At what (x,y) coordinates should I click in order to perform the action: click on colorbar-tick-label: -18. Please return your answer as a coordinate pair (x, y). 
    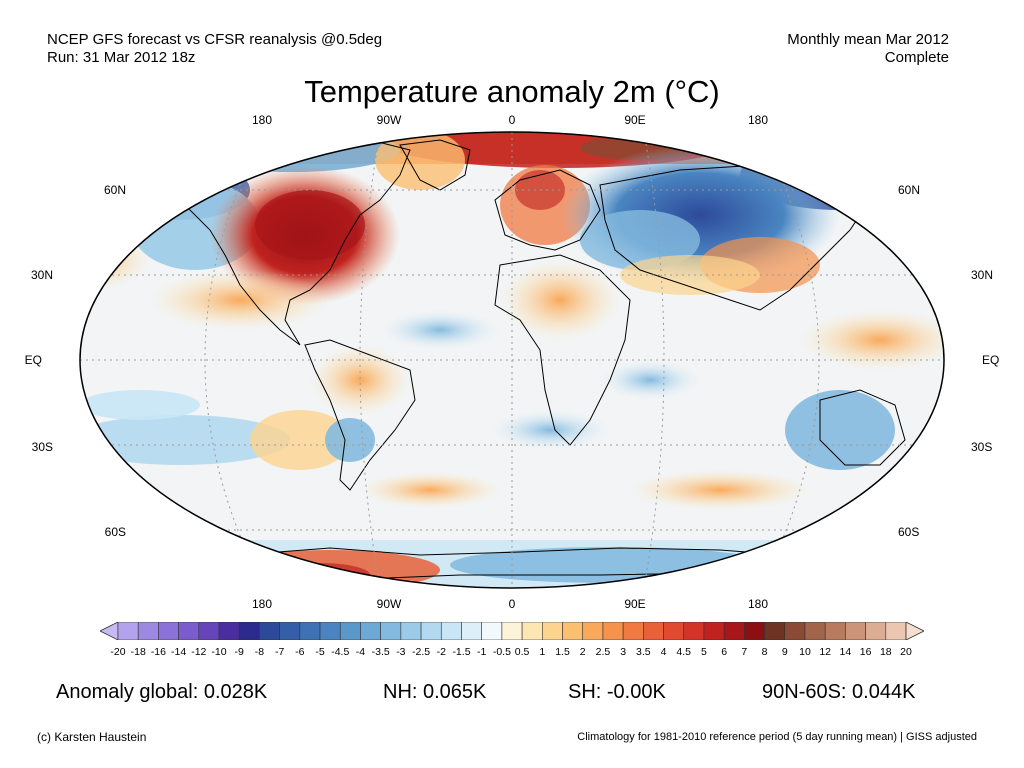
    Looking at the image, I should click on (138, 652).